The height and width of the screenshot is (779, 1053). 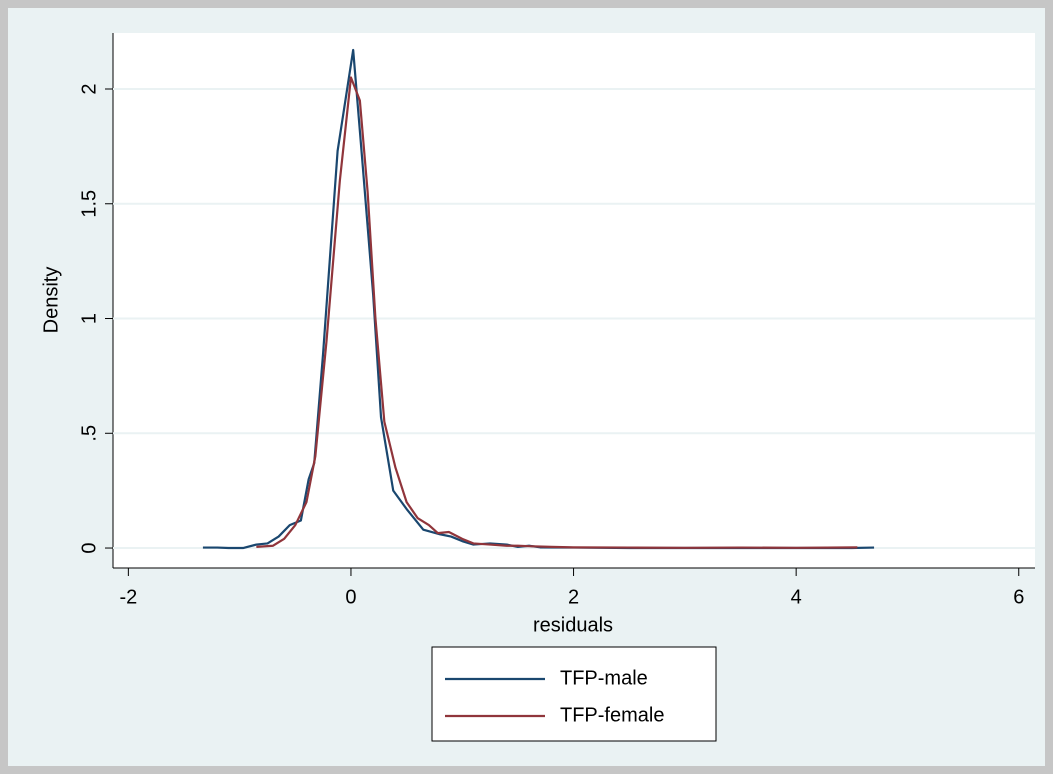 What do you see at coordinates (1018, 597) in the screenshot?
I see `x-tick-label: 6` at bounding box center [1018, 597].